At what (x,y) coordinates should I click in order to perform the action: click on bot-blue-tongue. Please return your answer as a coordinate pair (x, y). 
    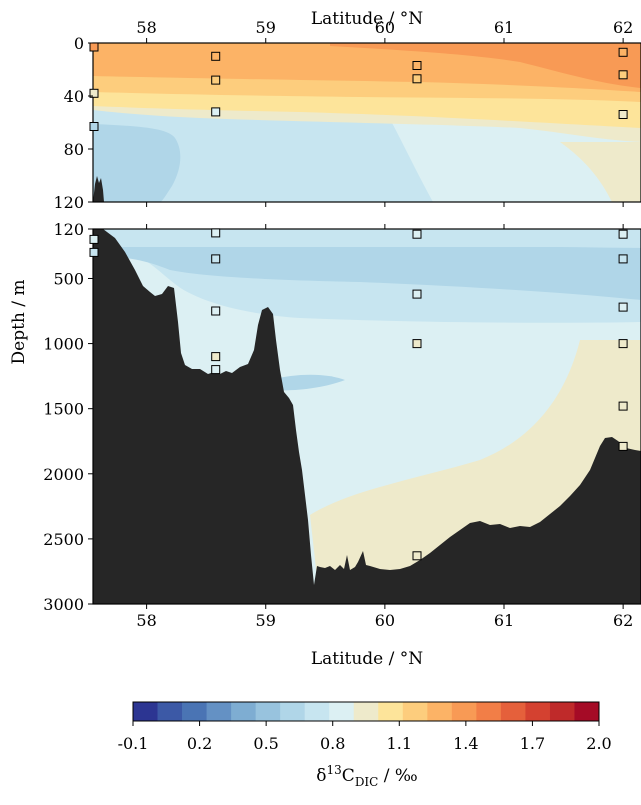
    Looking at the image, I should click on (307, 382).